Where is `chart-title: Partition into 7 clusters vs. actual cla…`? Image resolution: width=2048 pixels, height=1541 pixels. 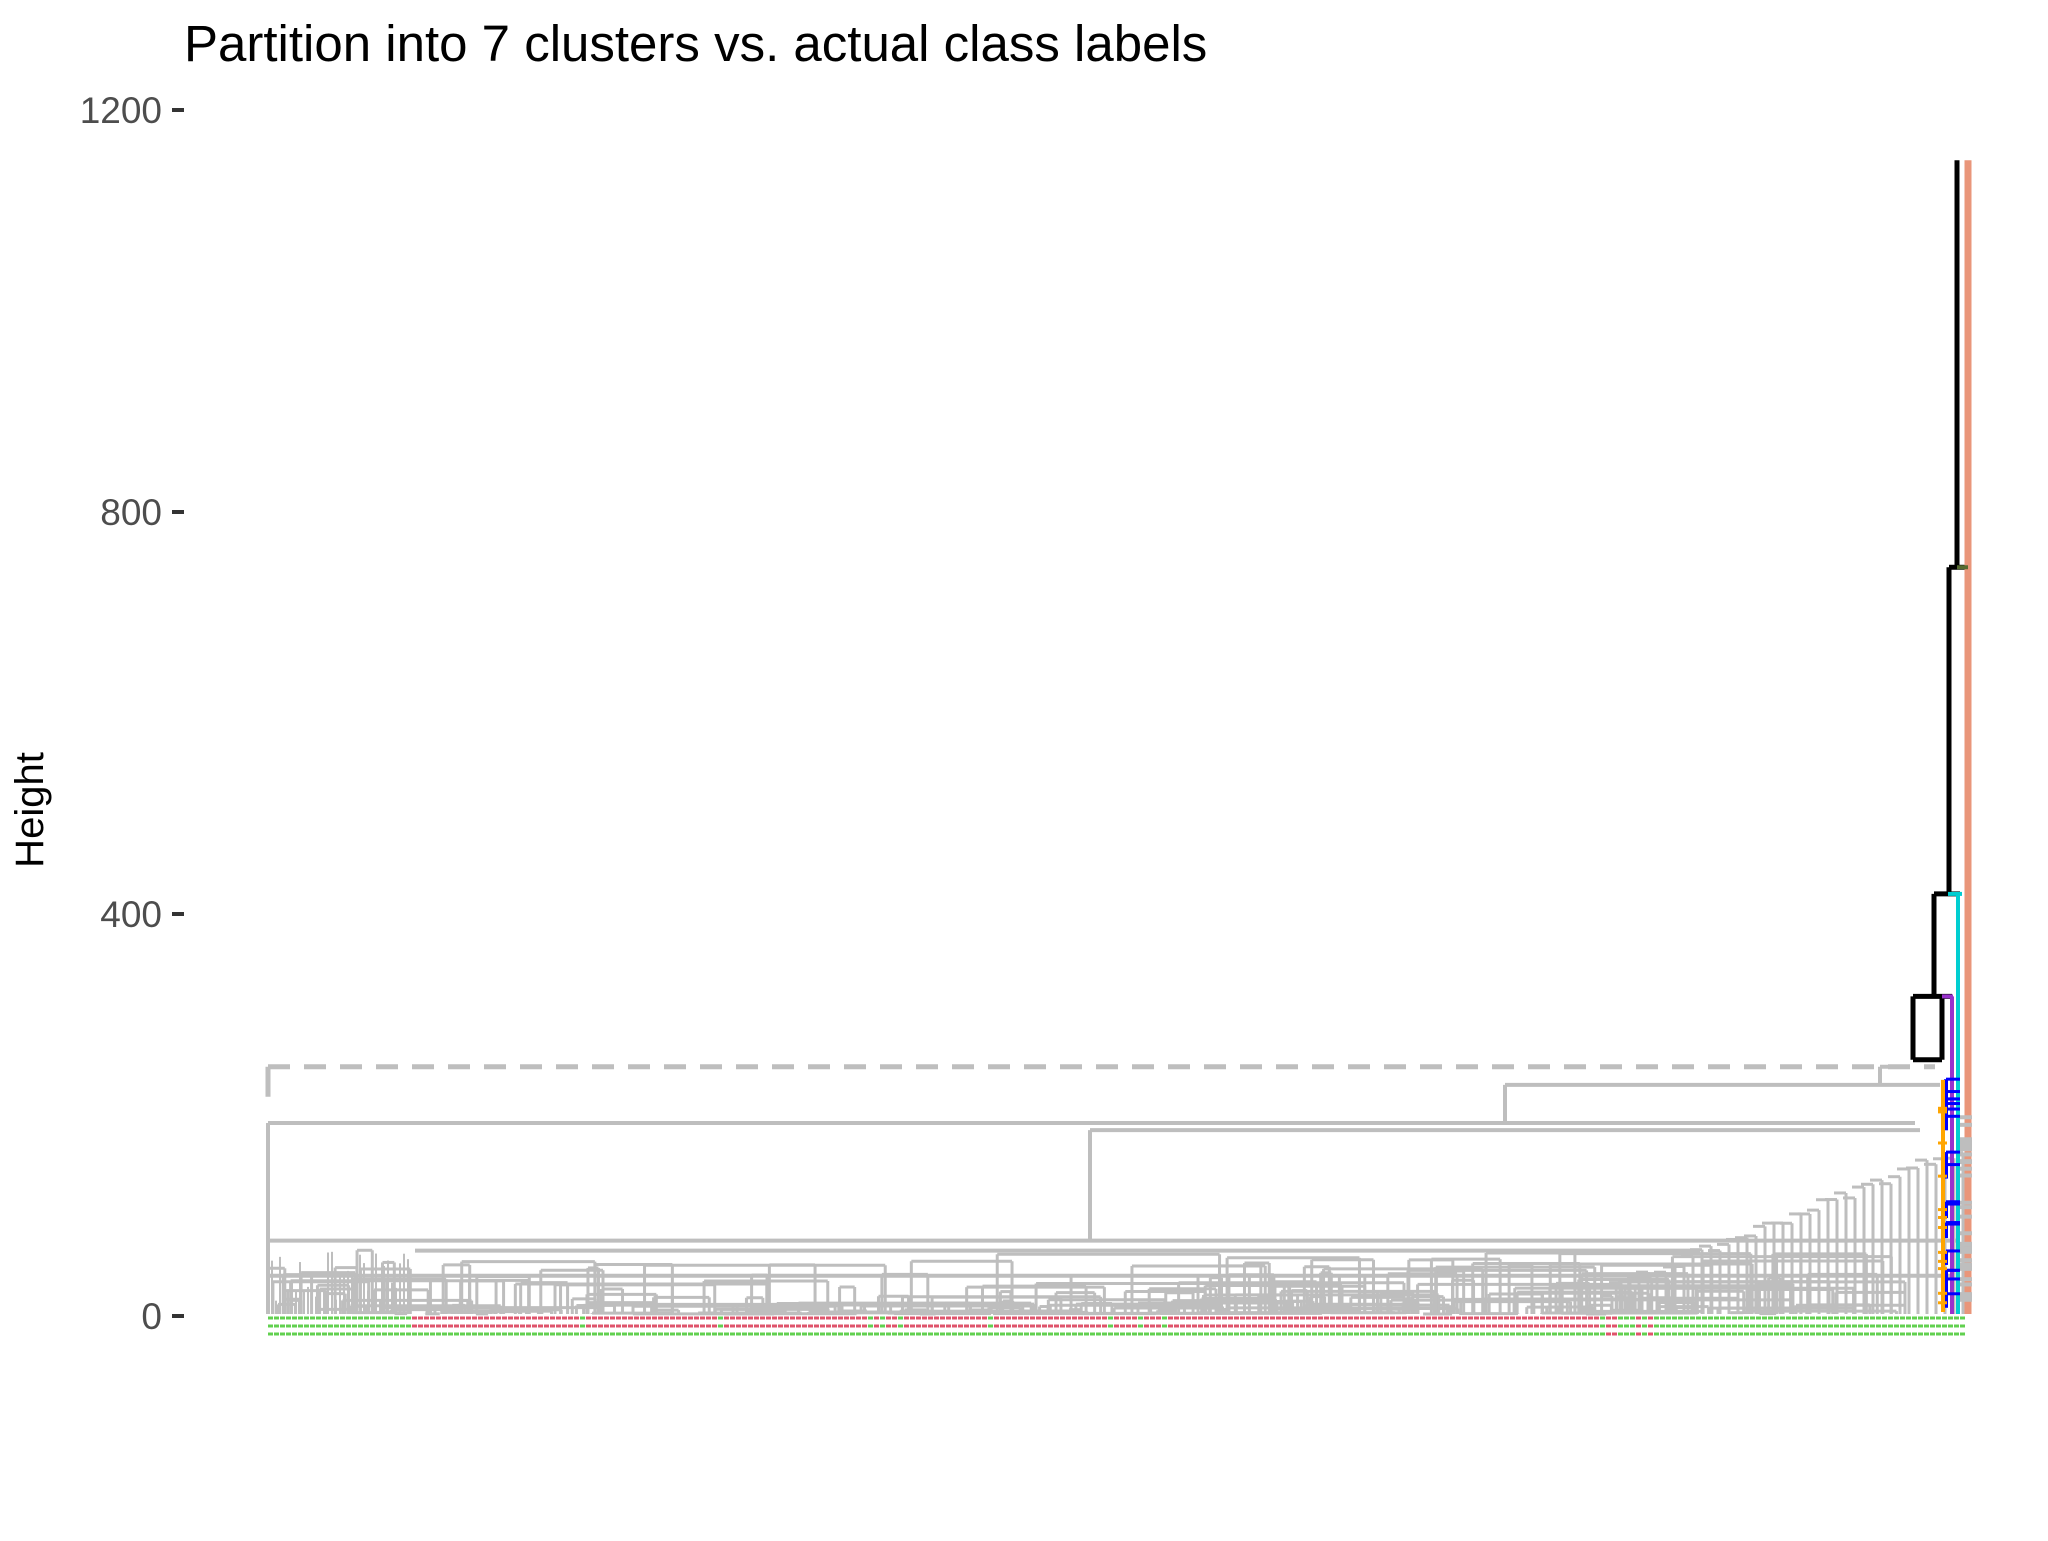 chart-title: Partition into 7 clusters vs. actual cla… is located at coordinates (696, 43).